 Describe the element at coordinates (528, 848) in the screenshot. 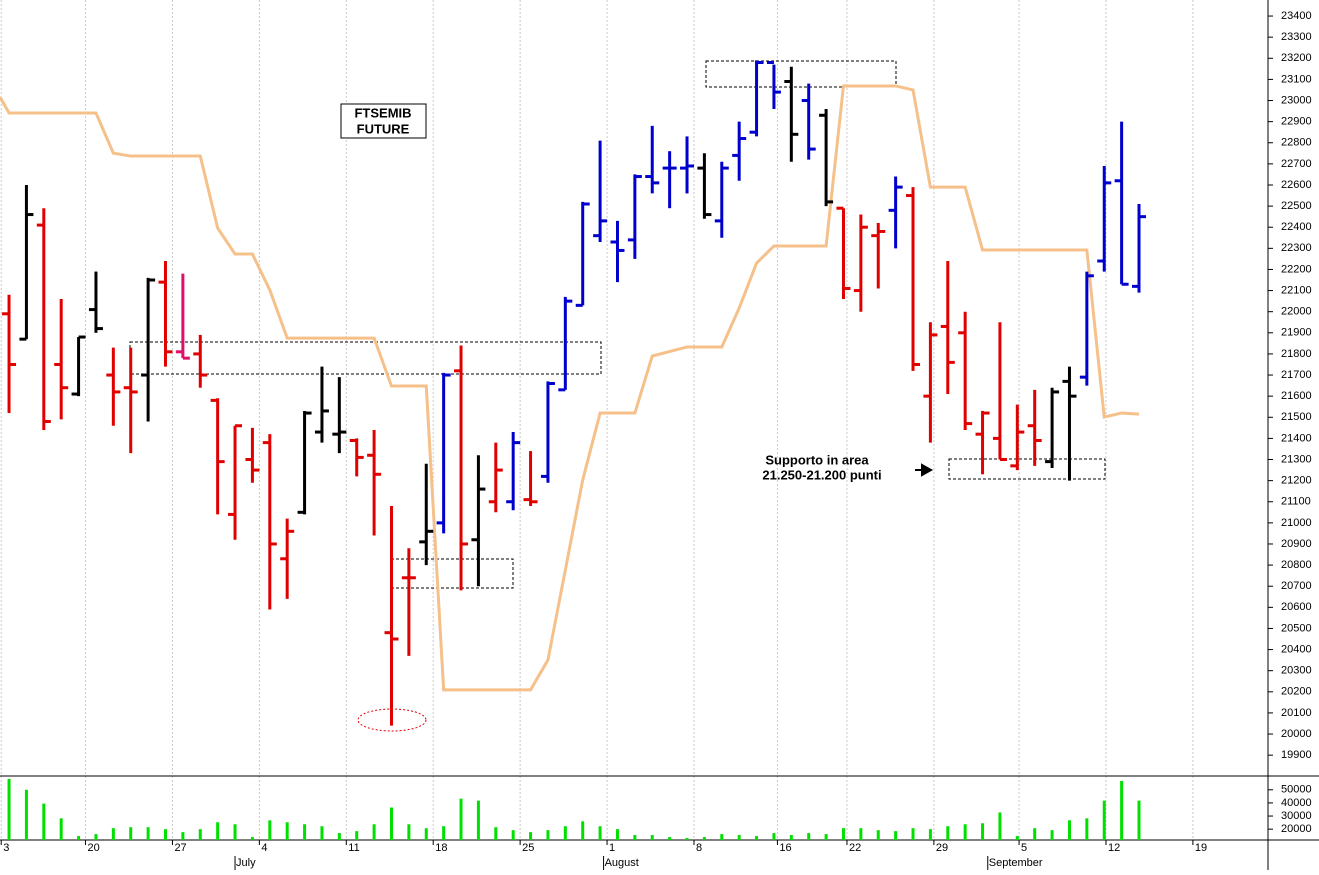

I see `x-tick-label: 25` at that location.